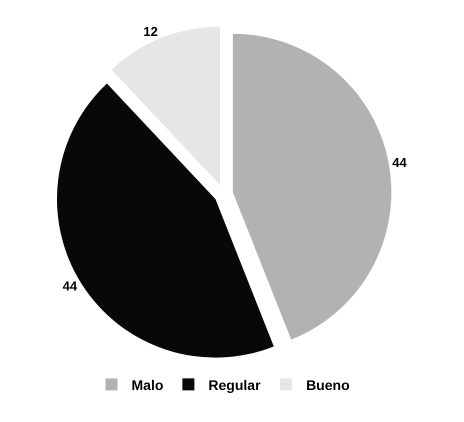 This screenshot has width=464, height=422. Describe the element at coordinates (328, 384) in the screenshot. I see `legend-label: Bueno` at that location.